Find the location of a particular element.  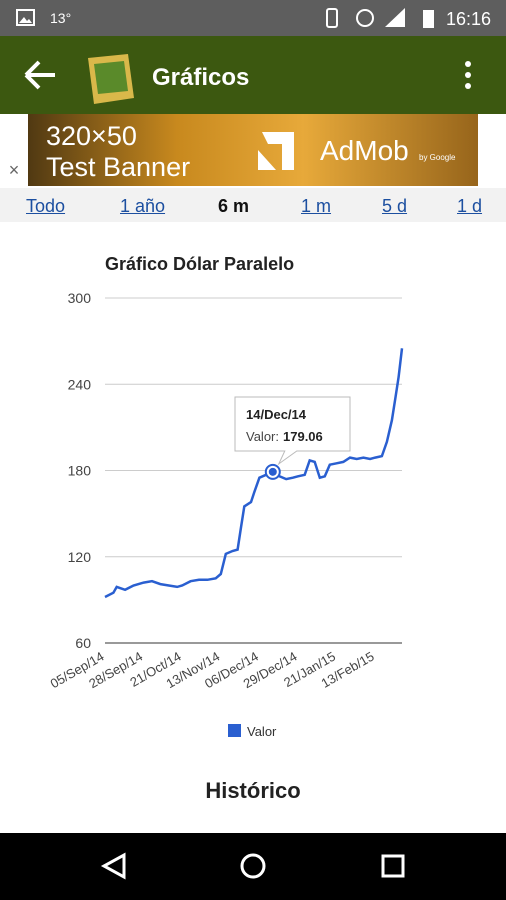

tab: 5 d is located at coordinates (395, 206).